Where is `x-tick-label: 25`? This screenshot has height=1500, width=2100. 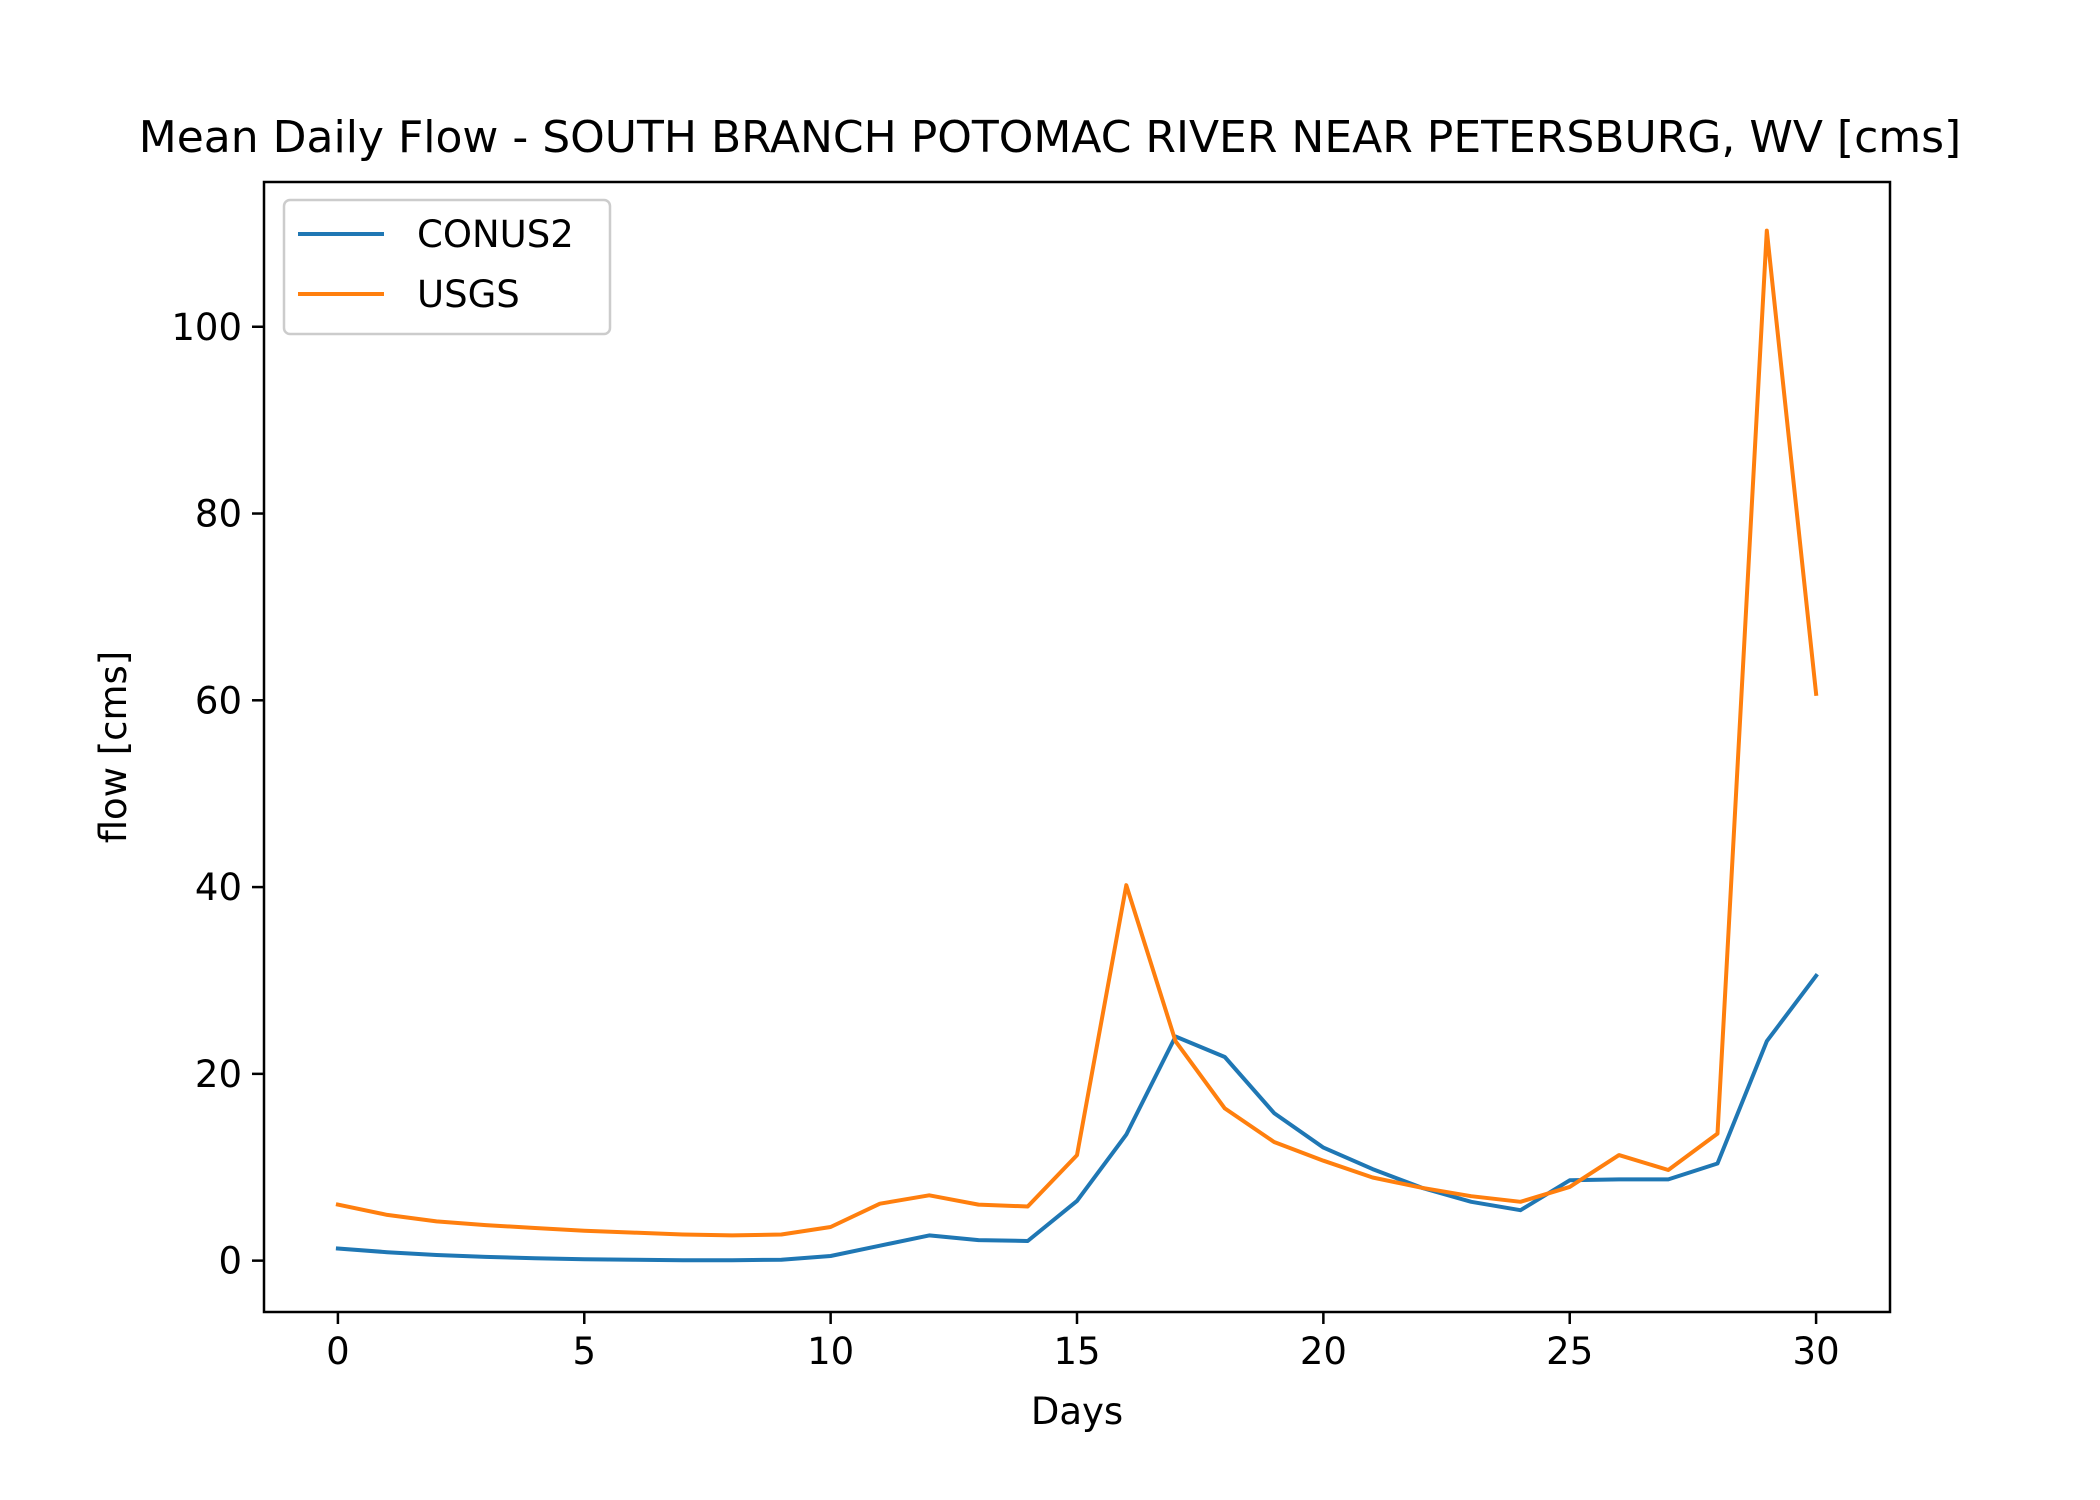
x-tick-label: 25 is located at coordinates (1569, 1351).